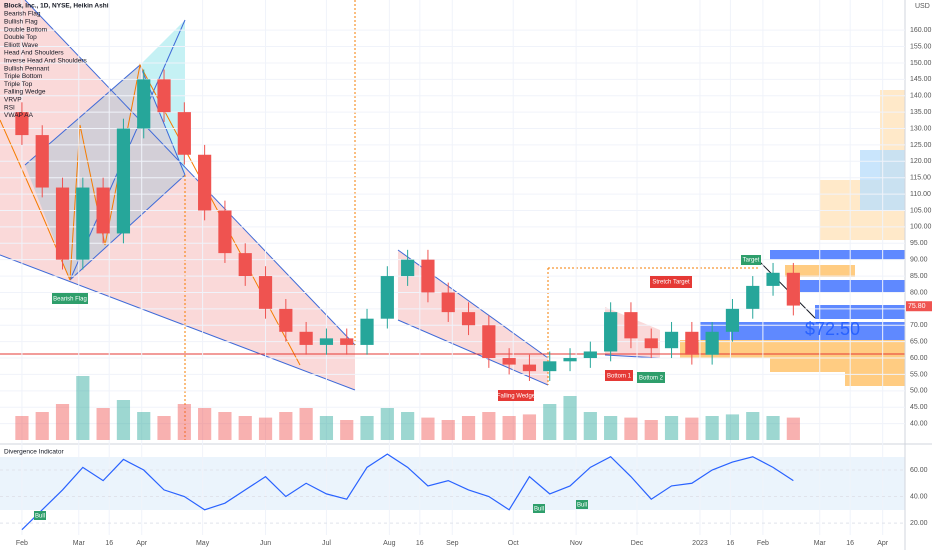 The image size is (932, 550). Describe the element at coordinates (407, 492) in the screenshot. I see `indicator-line` at that location.